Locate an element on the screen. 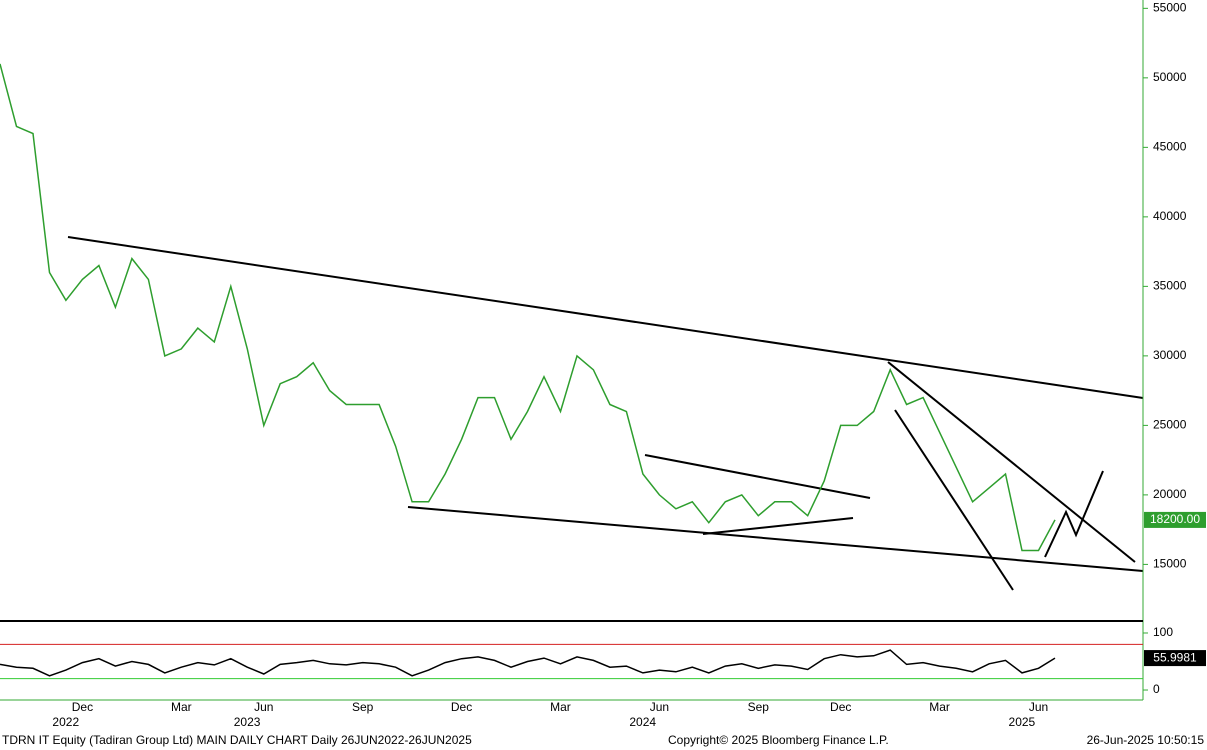  price-line is located at coordinates (528, 663).